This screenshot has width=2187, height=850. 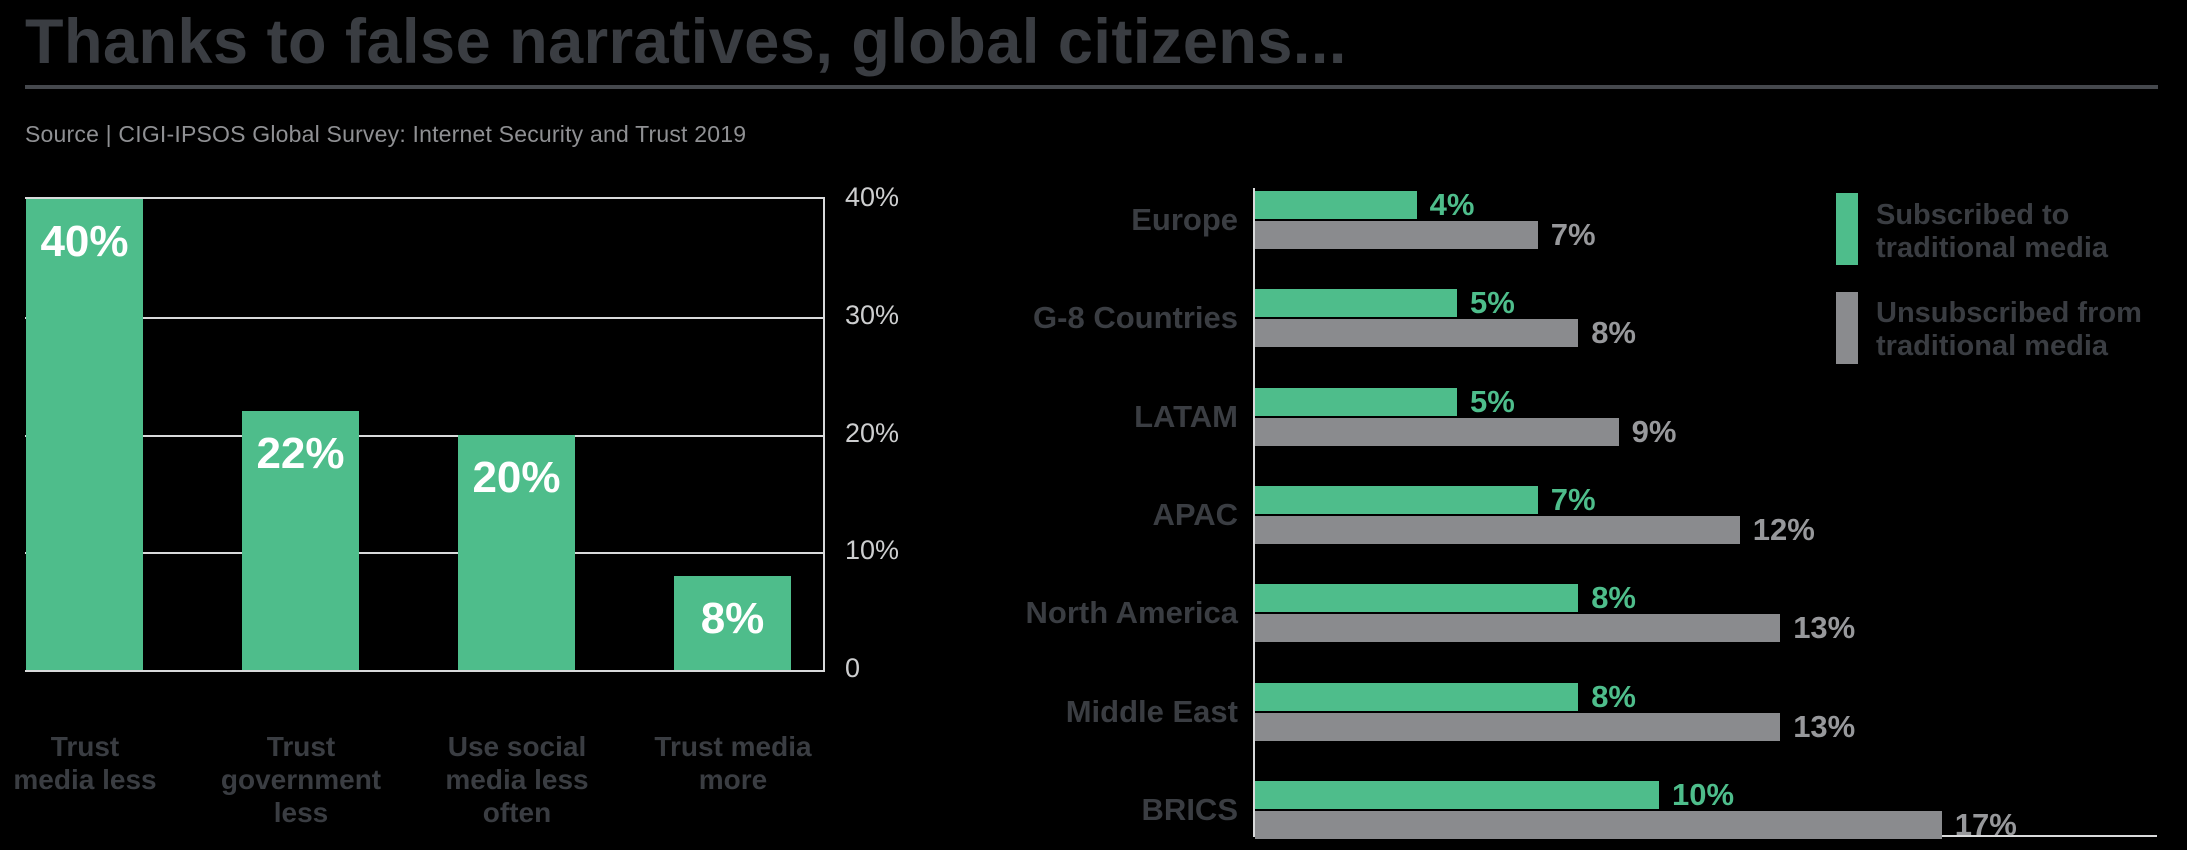 I want to click on gridline-30pct, so click(x=424, y=317).